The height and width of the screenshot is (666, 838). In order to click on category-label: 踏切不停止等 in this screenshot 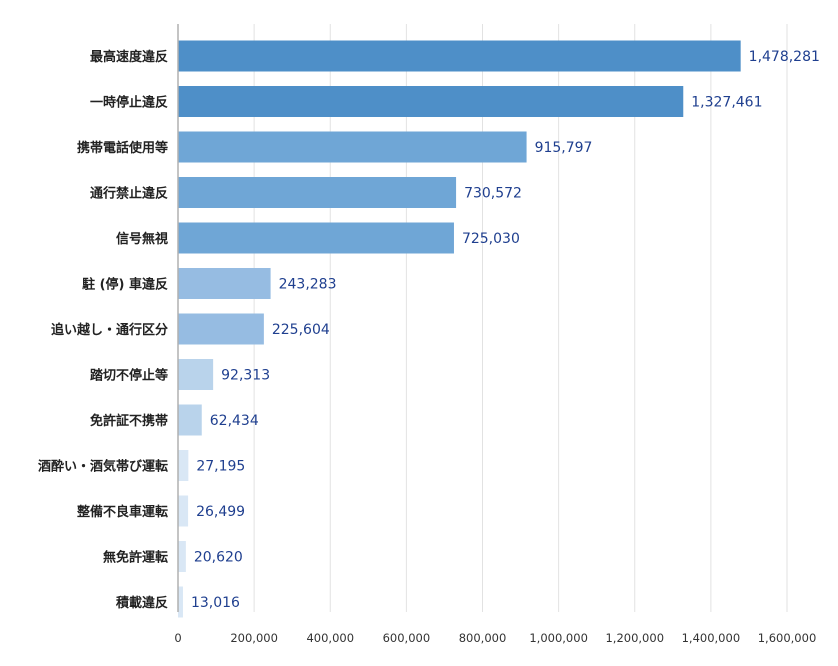, I will do `click(129, 376)`.